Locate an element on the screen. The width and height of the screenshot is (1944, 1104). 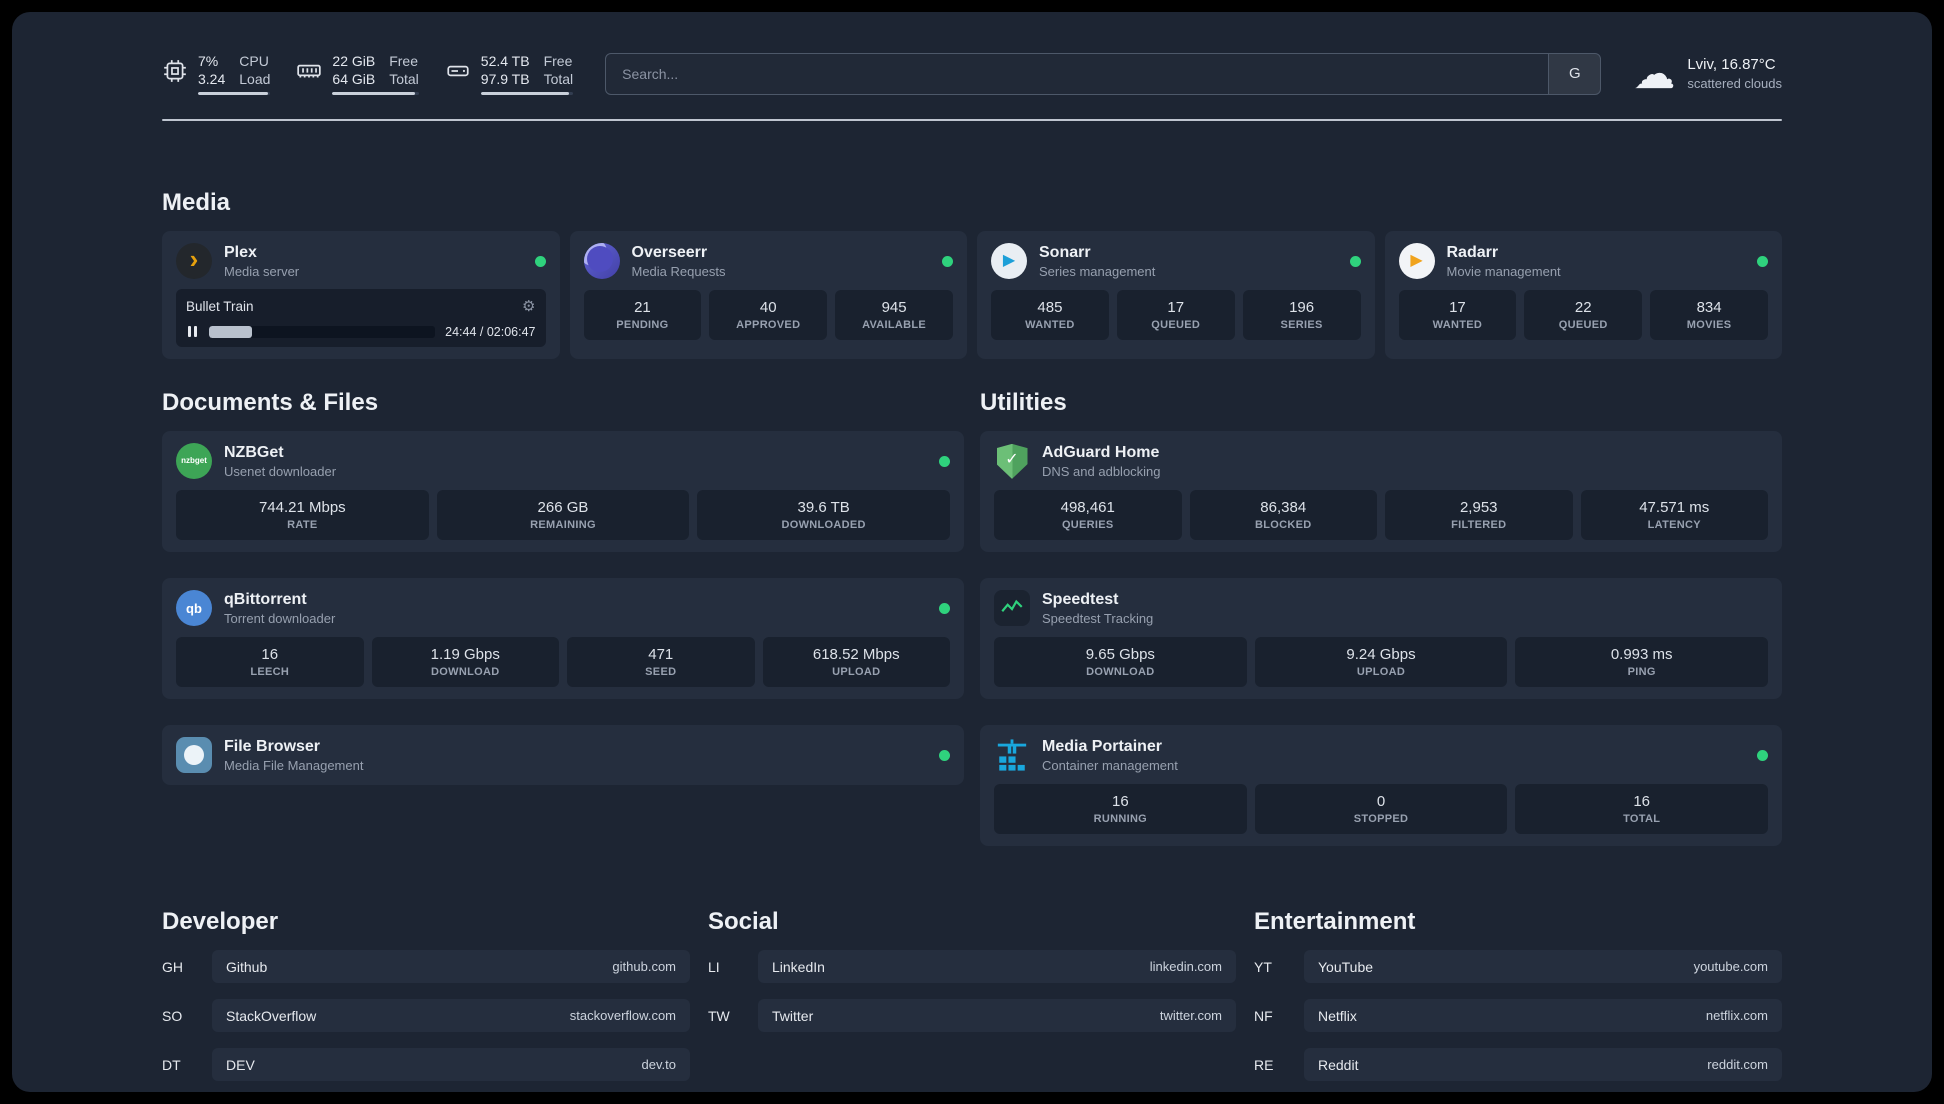
gear-icon: ⚙ is located at coordinates (529, 307).